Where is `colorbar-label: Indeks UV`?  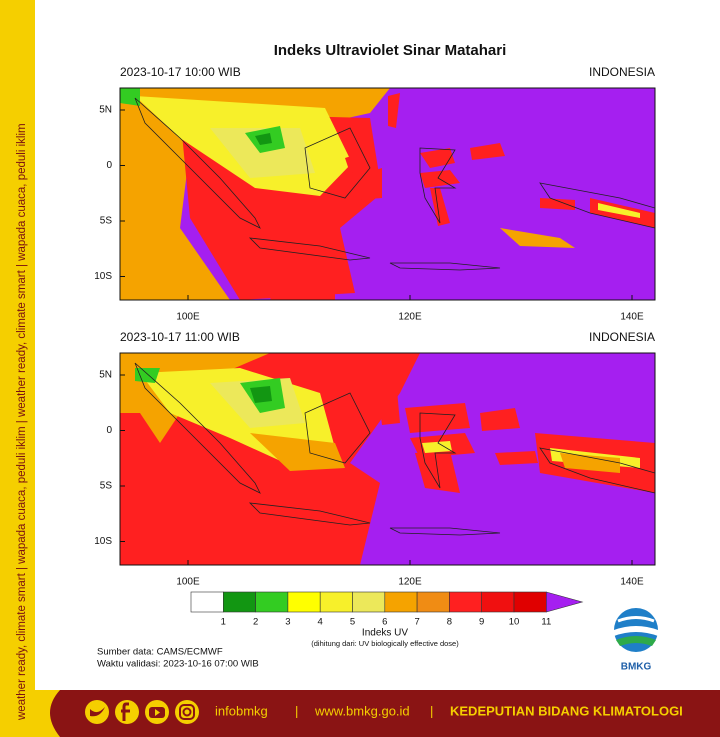
colorbar-label: Indeks UV is located at coordinates (385, 633).